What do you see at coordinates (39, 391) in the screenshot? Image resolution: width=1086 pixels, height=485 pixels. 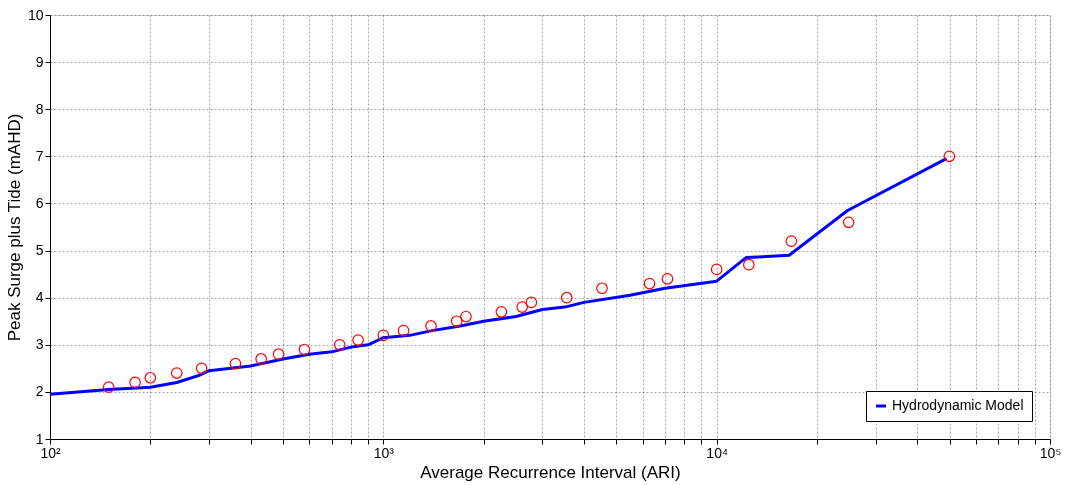 I see `y-tick-label: 2` at bounding box center [39, 391].